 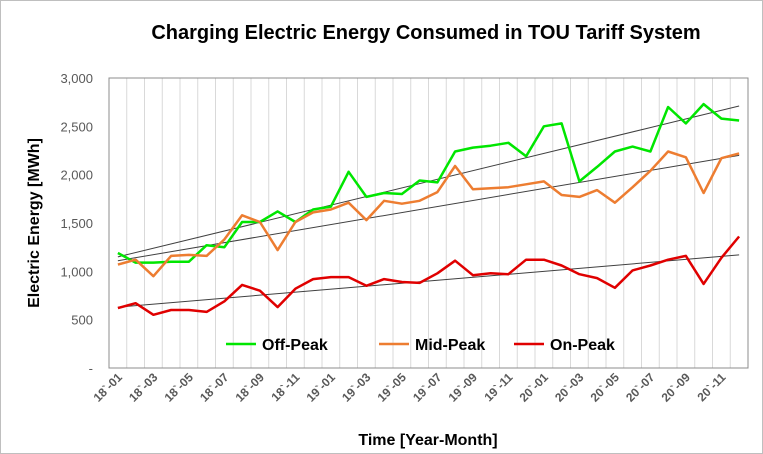 What do you see at coordinates (427, 440) in the screenshot?
I see `x-axis-title: Time [Year-Month]` at bounding box center [427, 440].